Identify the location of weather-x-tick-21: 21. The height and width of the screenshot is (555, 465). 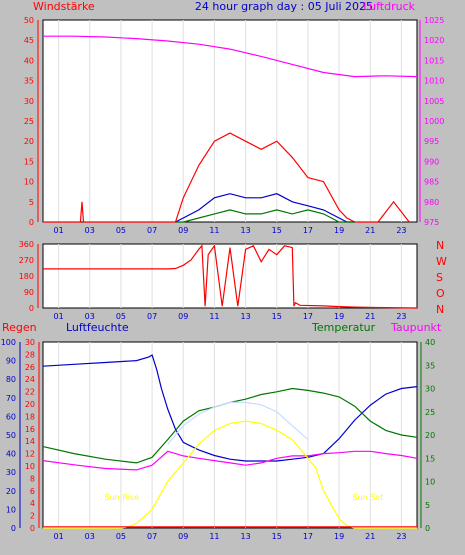
(370, 536).